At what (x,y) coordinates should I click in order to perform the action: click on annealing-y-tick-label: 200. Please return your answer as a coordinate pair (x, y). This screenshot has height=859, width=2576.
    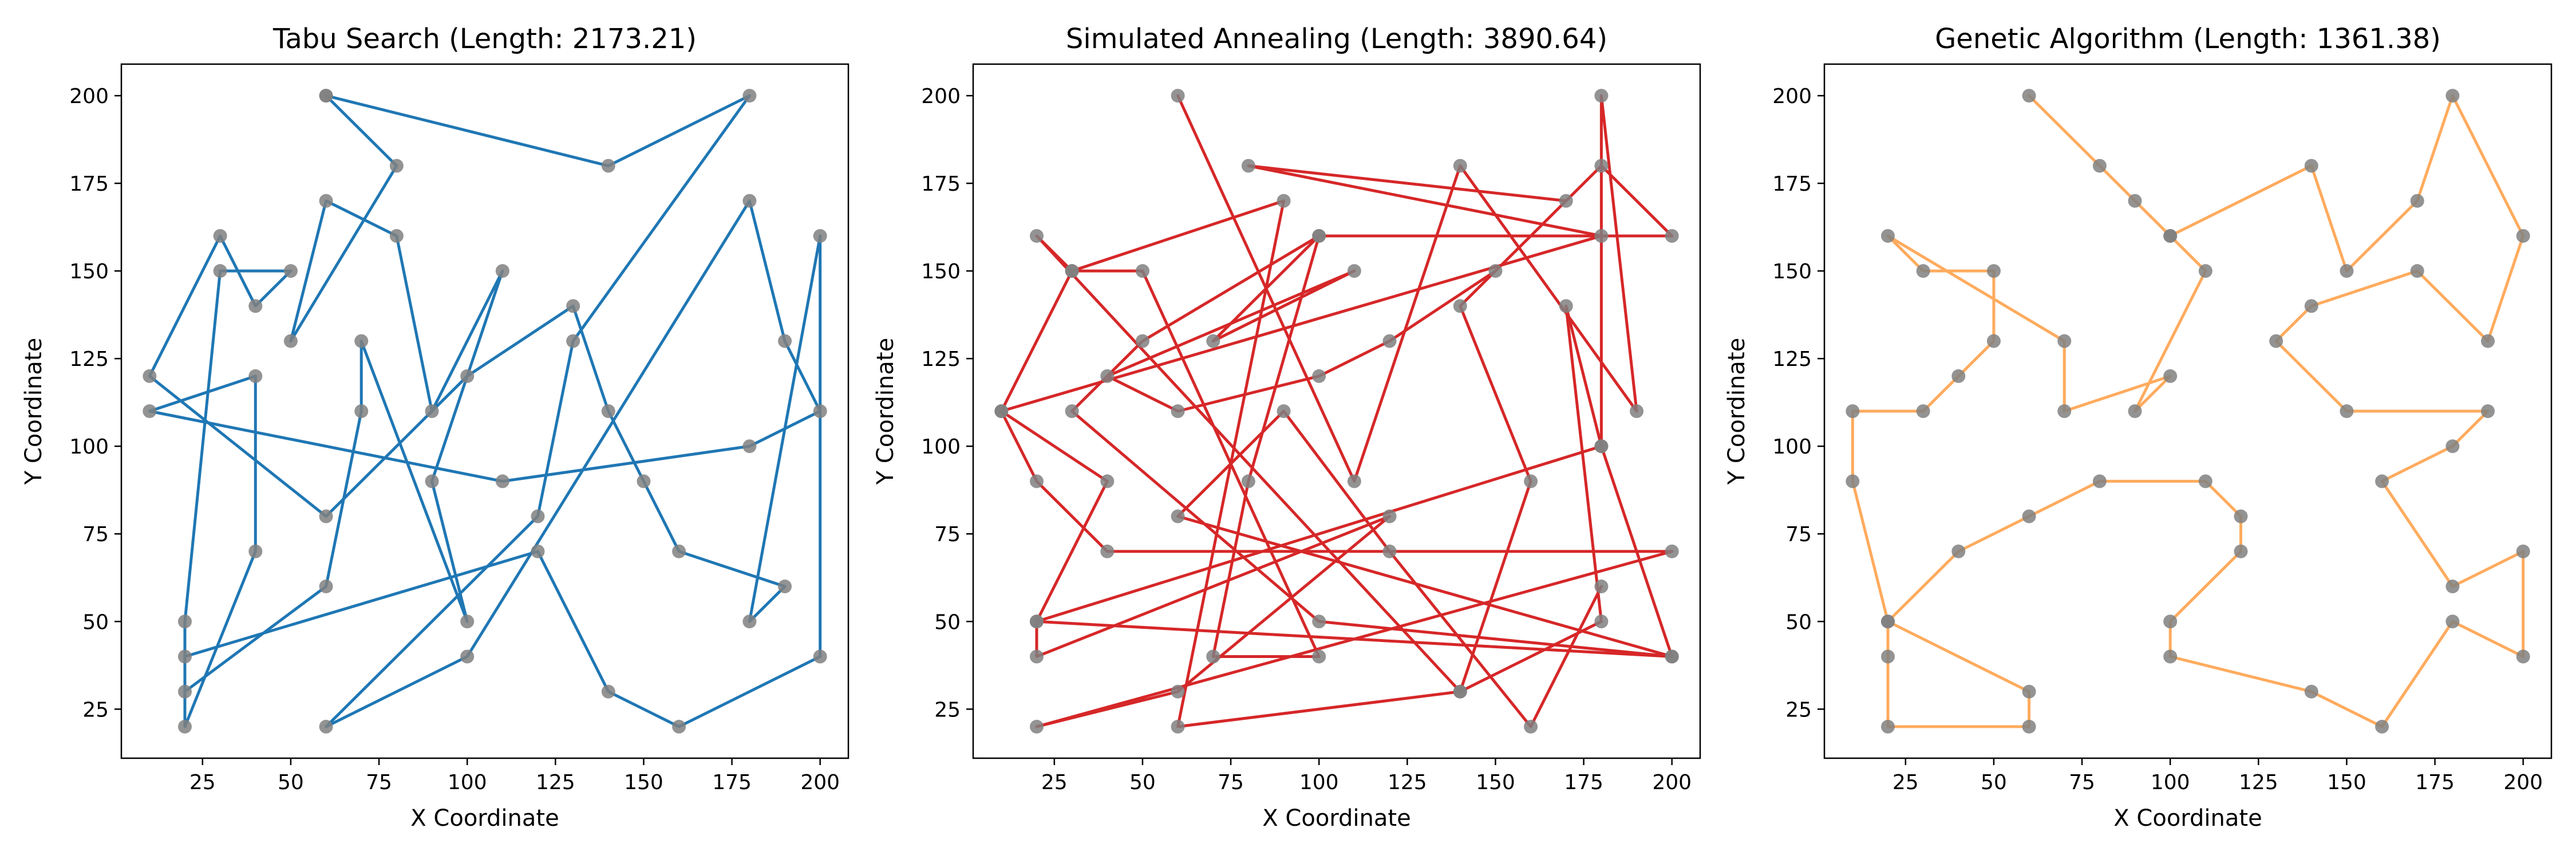
    Looking at the image, I should click on (941, 96).